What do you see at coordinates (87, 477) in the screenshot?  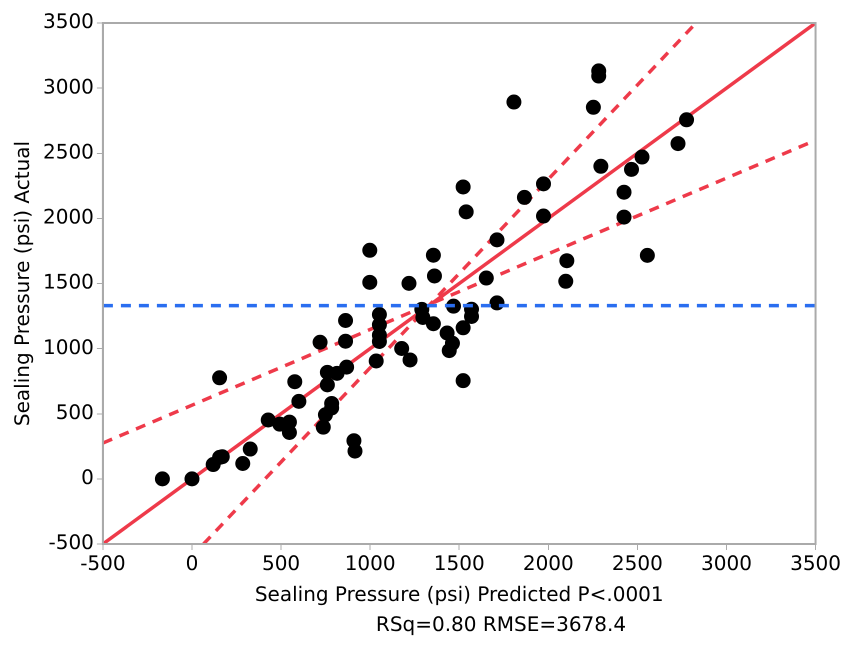 I see `y-tick-label: 0` at bounding box center [87, 477].